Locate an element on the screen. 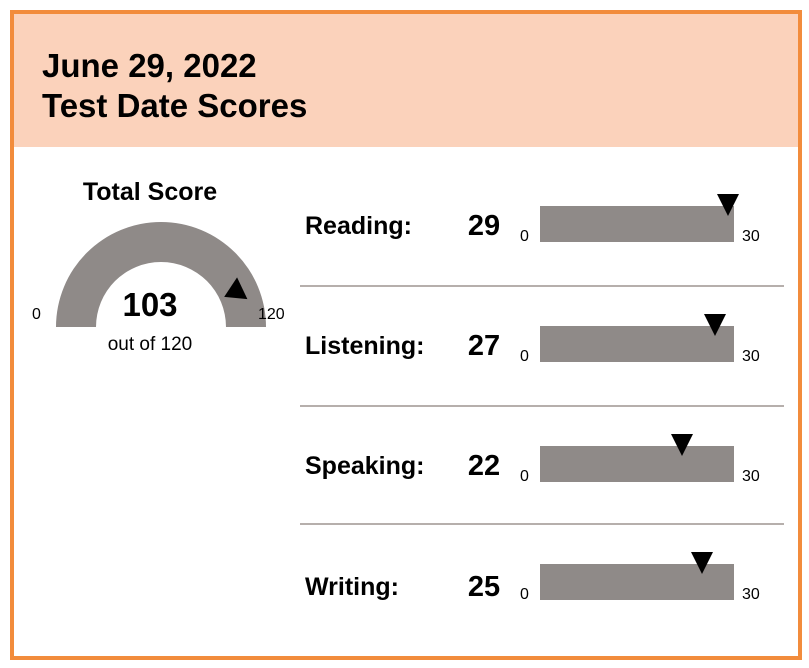  total-score-label: Total Score is located at coordinates (150, 192).